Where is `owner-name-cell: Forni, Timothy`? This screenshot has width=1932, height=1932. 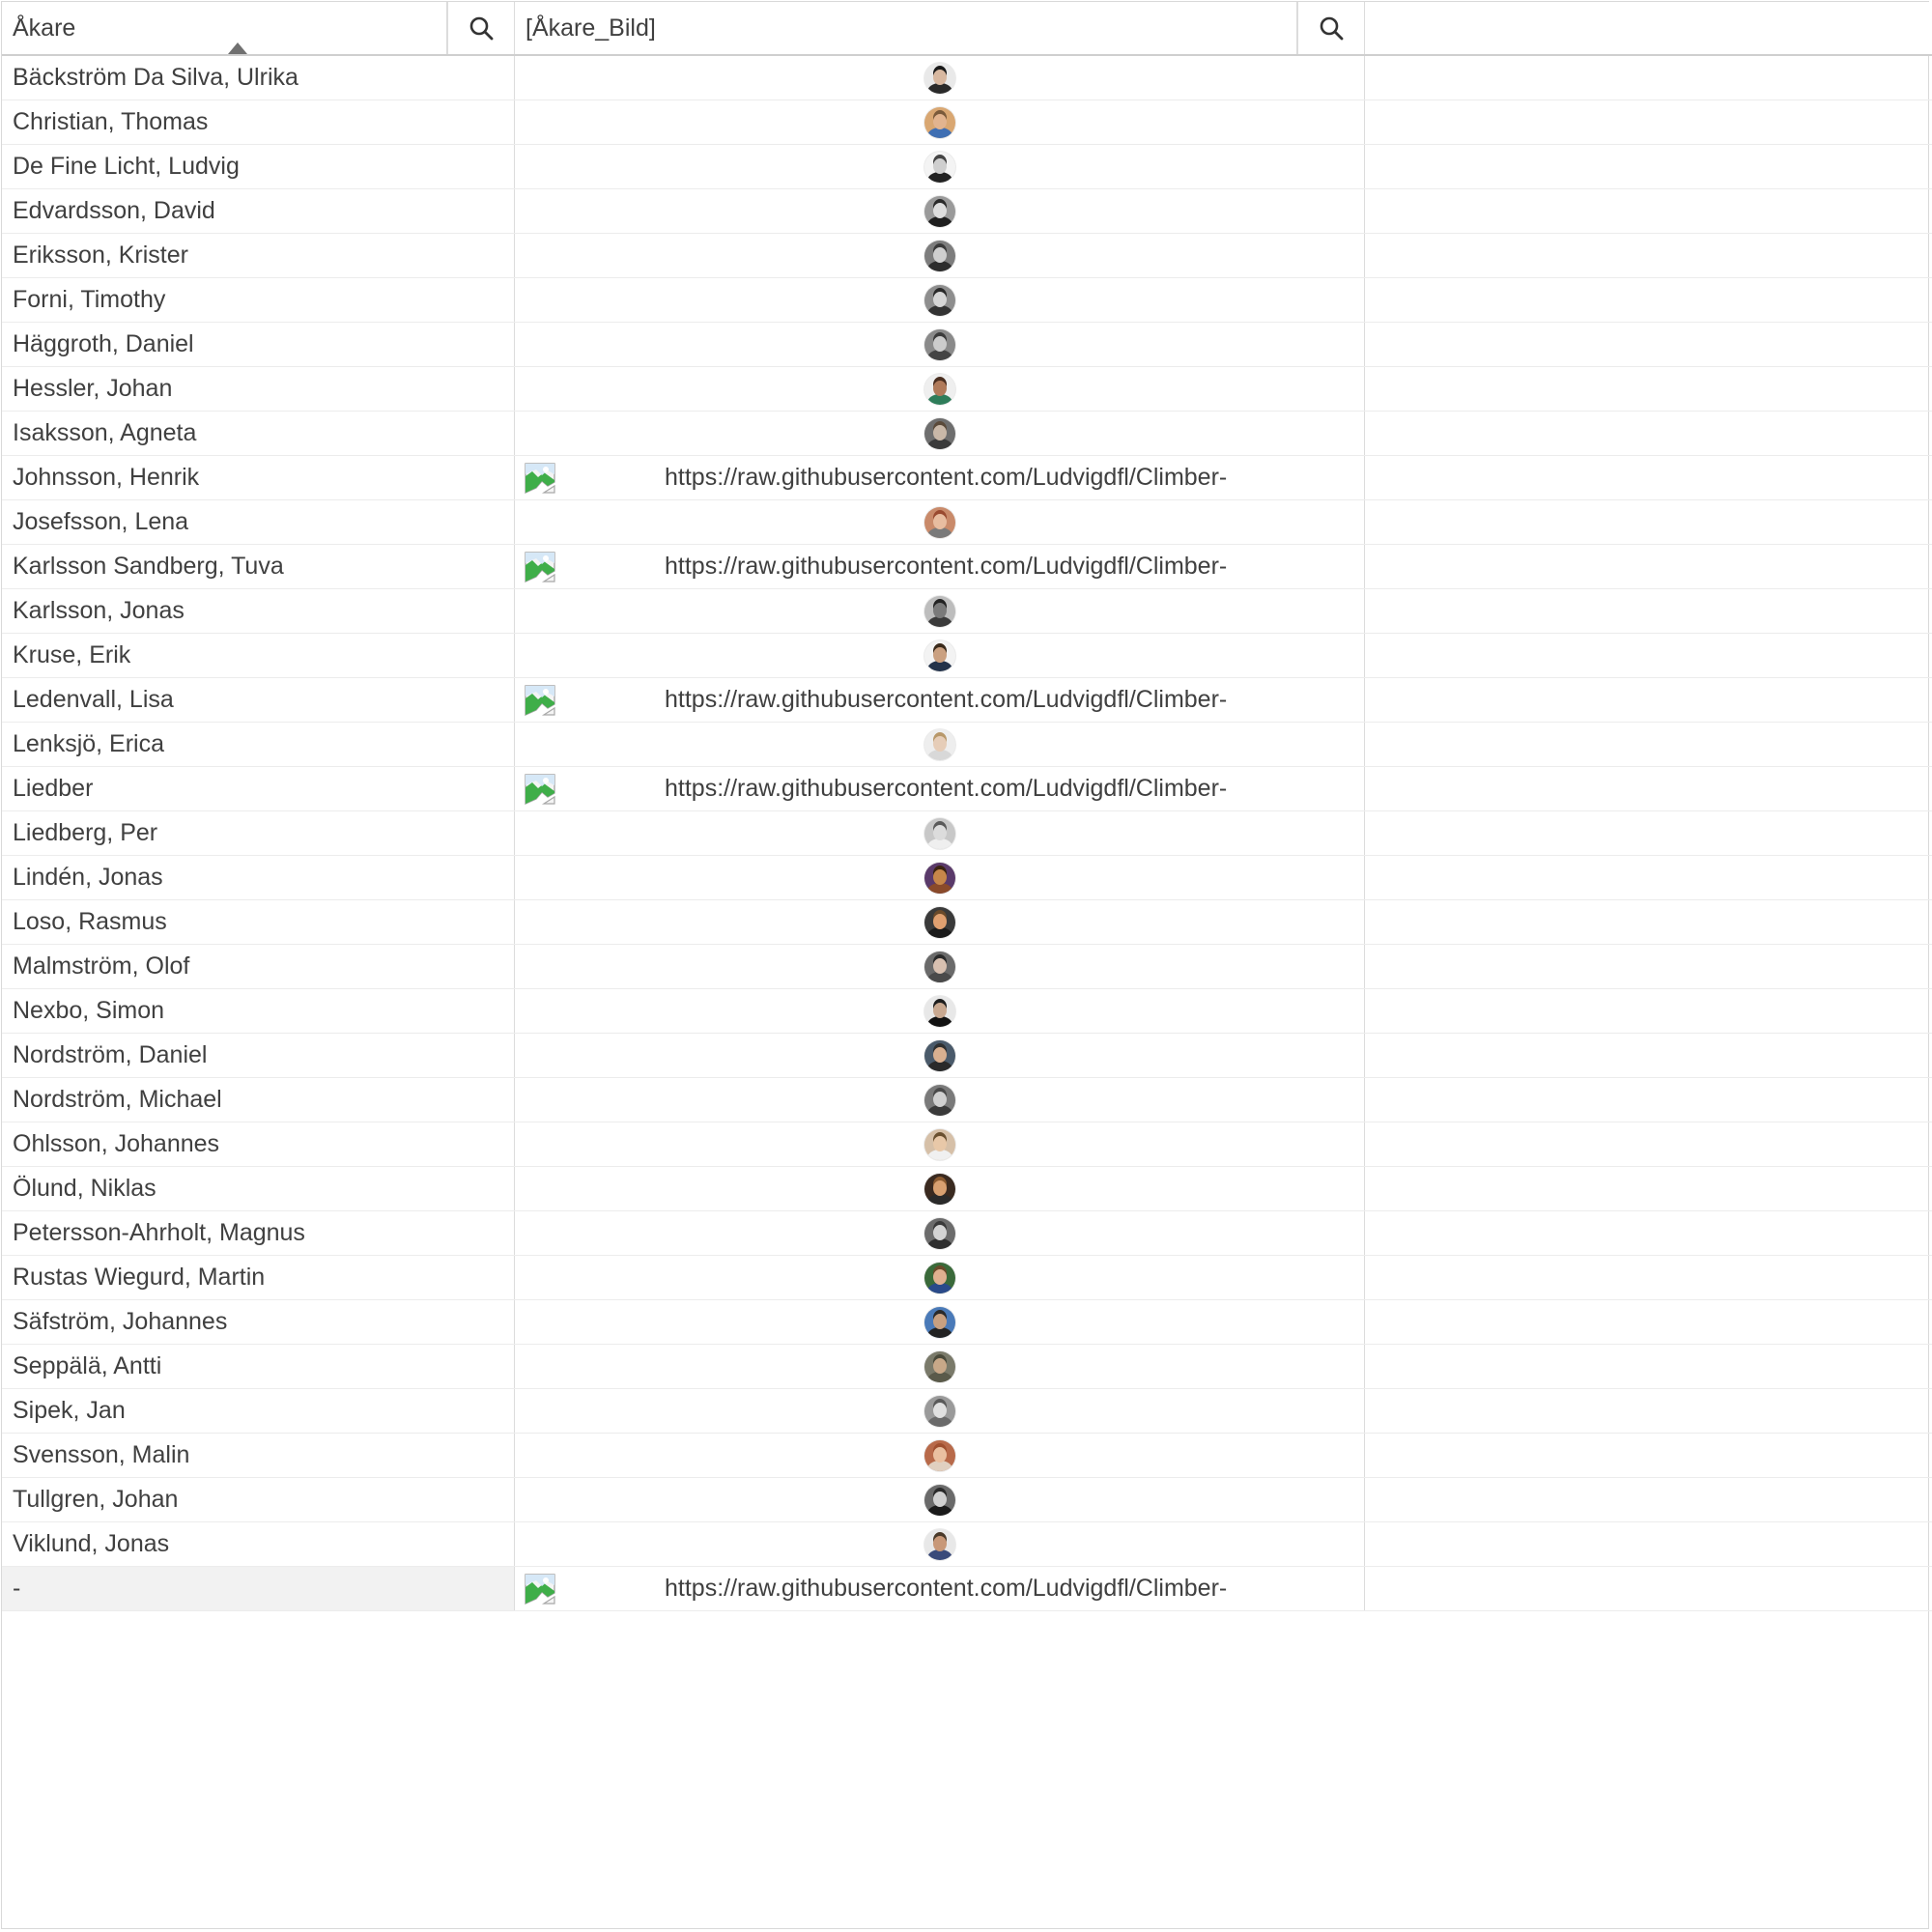 owner-name-cell: Forni, Timothy is located at coordinates (258, 300).